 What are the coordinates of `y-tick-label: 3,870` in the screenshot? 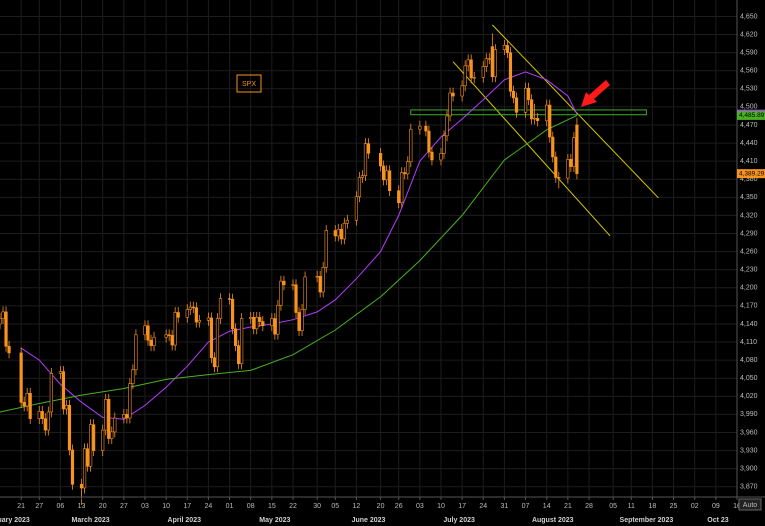 It's located at (749, 487).